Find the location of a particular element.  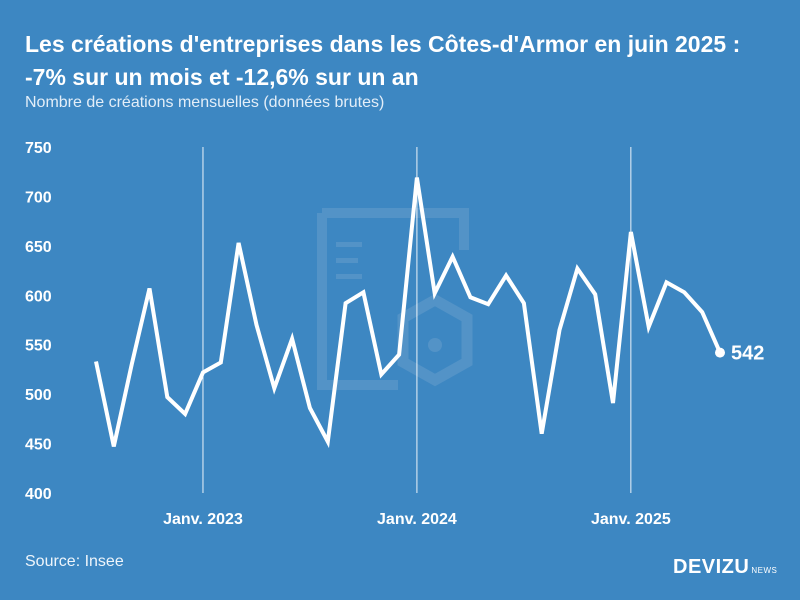

y-tick-label: 550 is located at coordinates (38, 346).